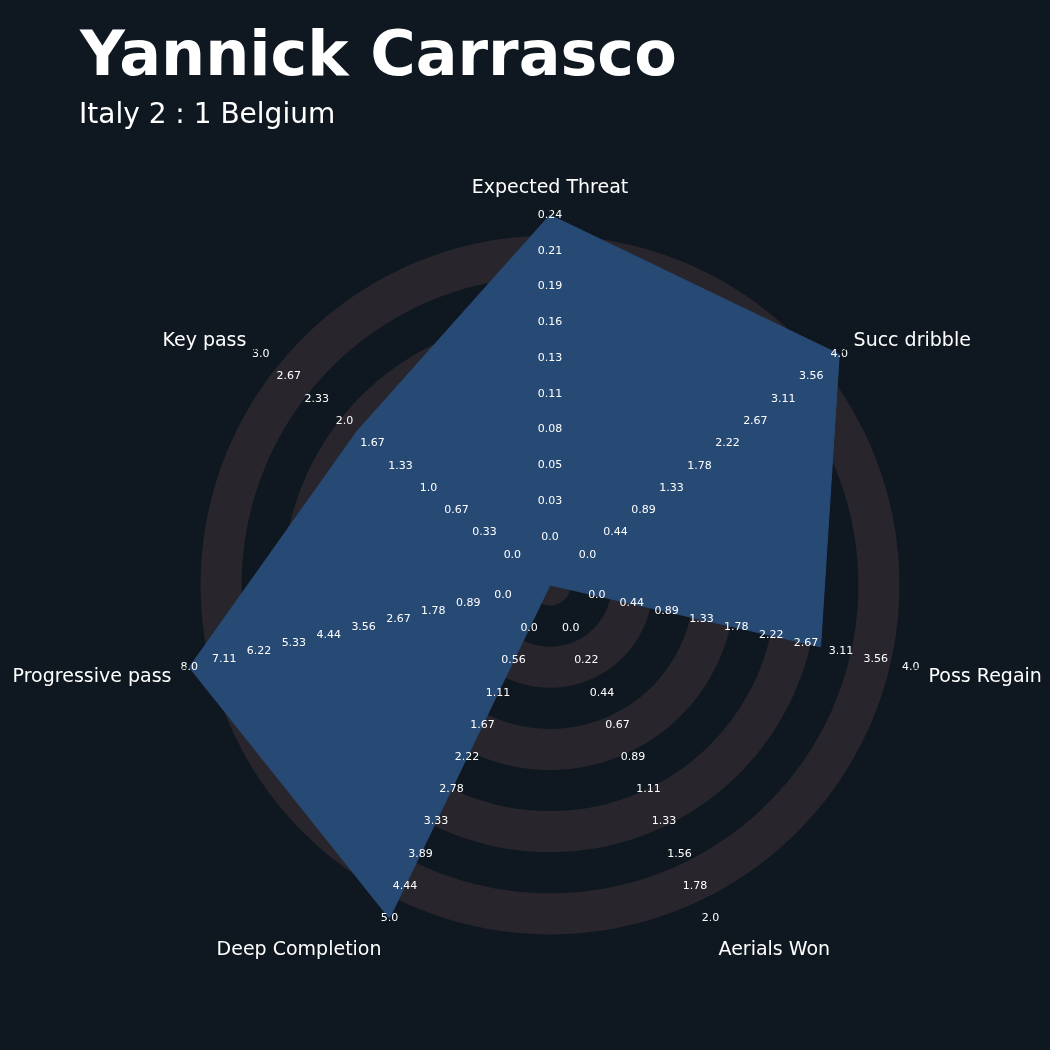 This screenshot has width=1050, height=1050. I want to click on text: 6.22, so click(259, 651).